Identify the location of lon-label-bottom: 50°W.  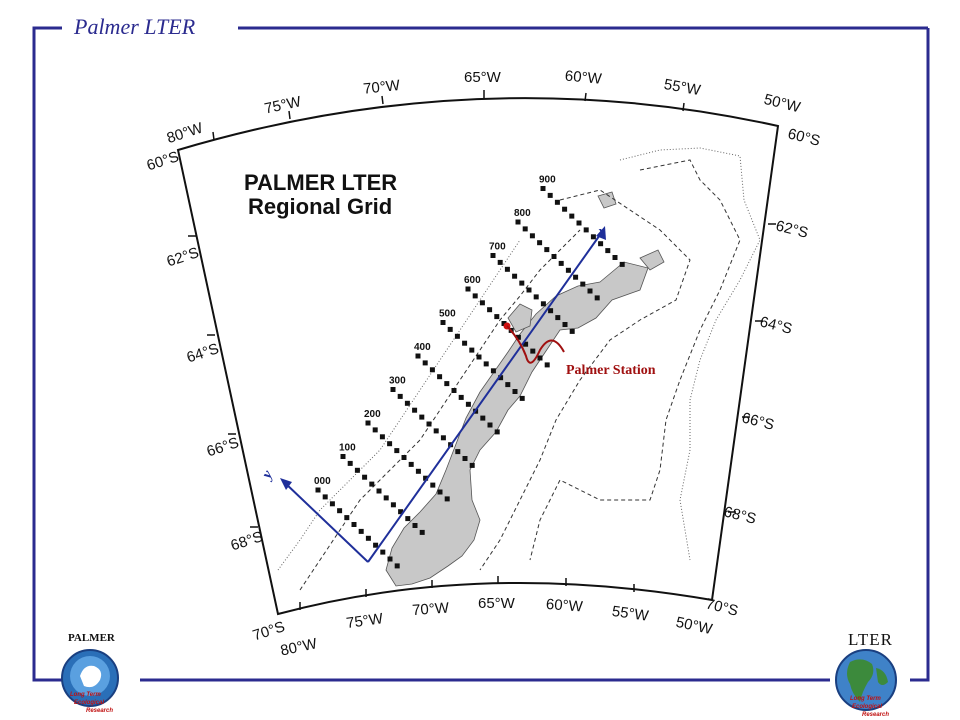
(694, 626).